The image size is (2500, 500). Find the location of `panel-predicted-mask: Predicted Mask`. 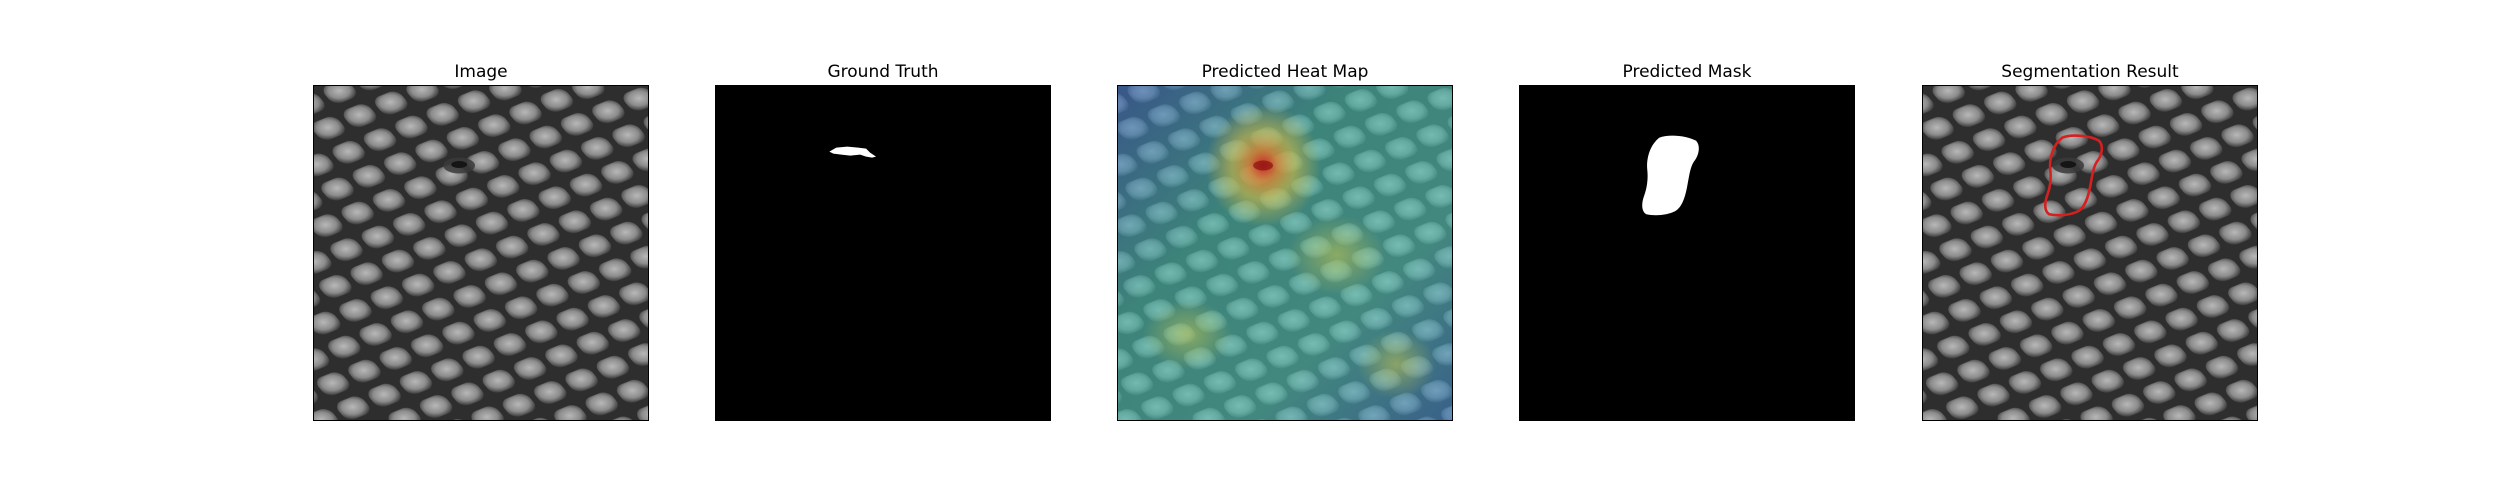

panel-predicted-mask: Predicted Mask is located at coordinates (1687, 246).